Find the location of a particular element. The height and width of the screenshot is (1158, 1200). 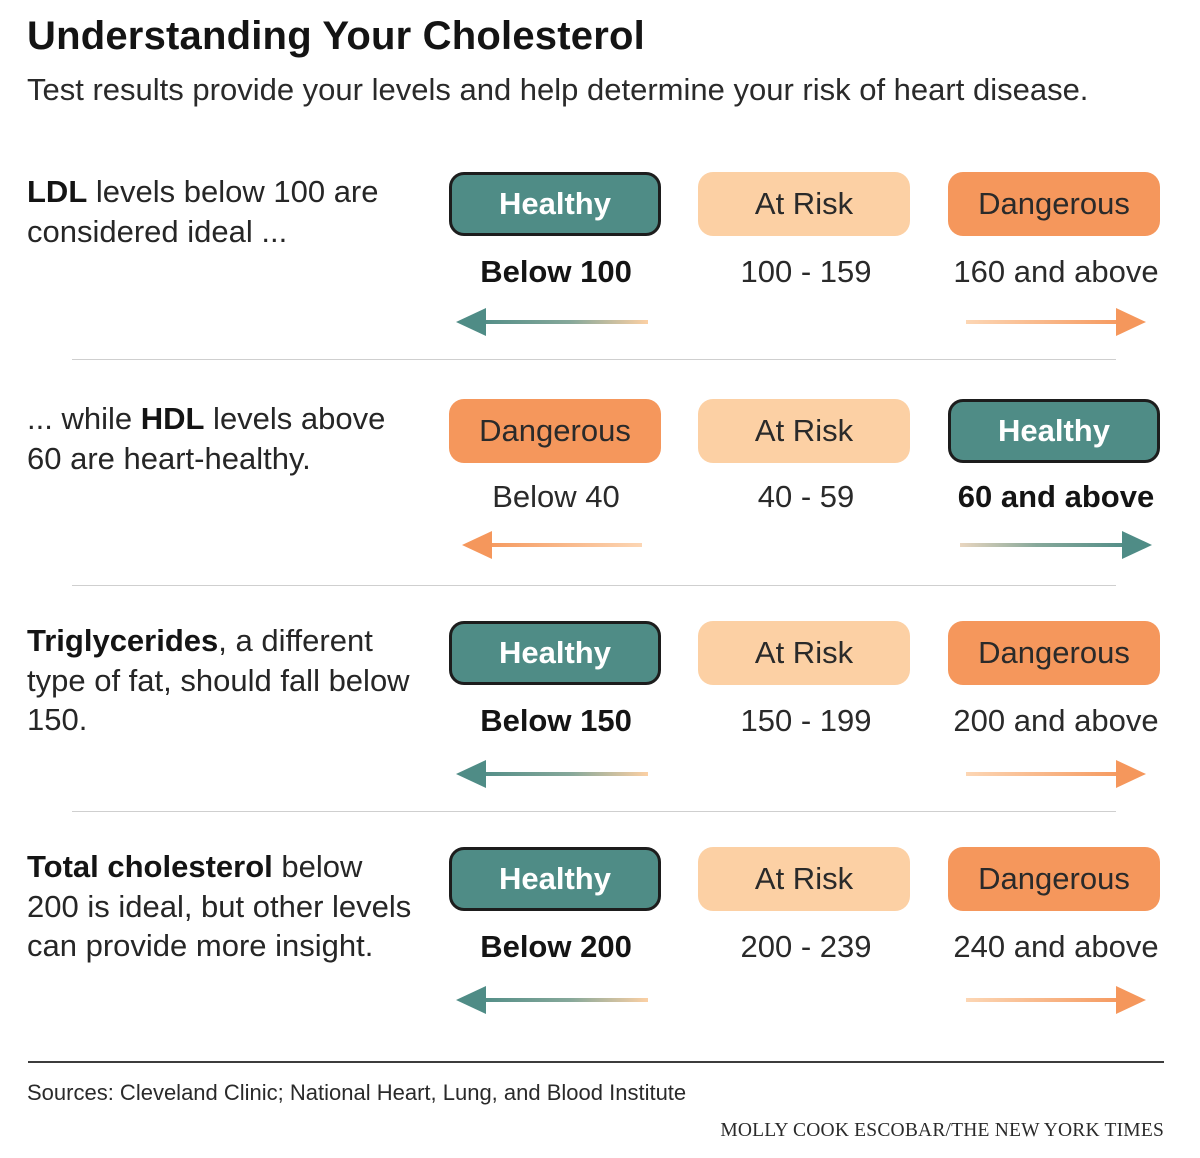

total-cholesterol-healthy-pill: Healthy is located at coordinates (555, 879).